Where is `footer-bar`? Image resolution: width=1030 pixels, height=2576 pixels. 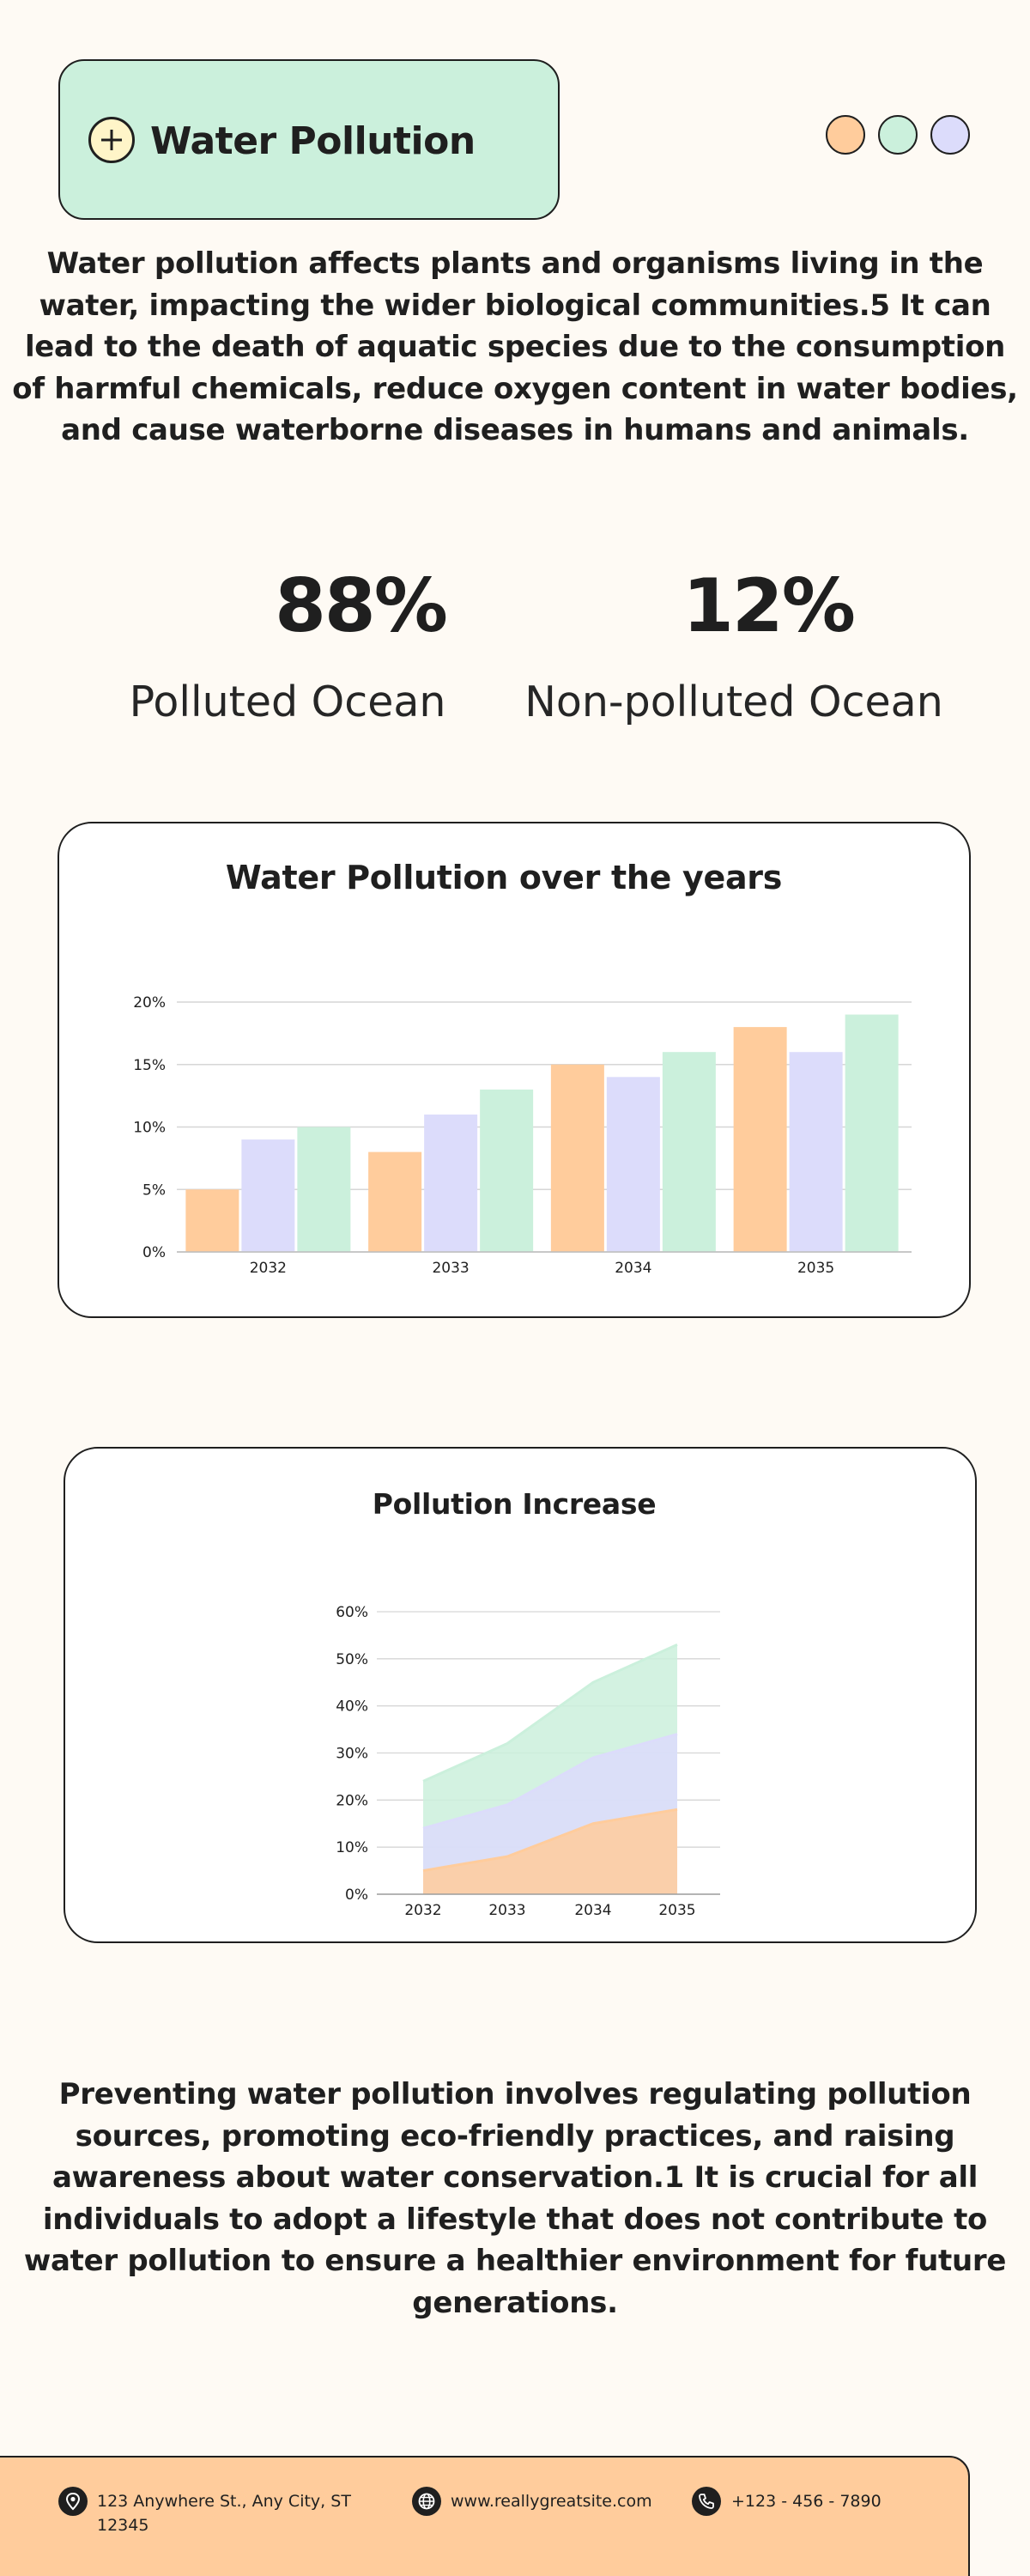
footer-bar is located at coordinates (485, 2516).